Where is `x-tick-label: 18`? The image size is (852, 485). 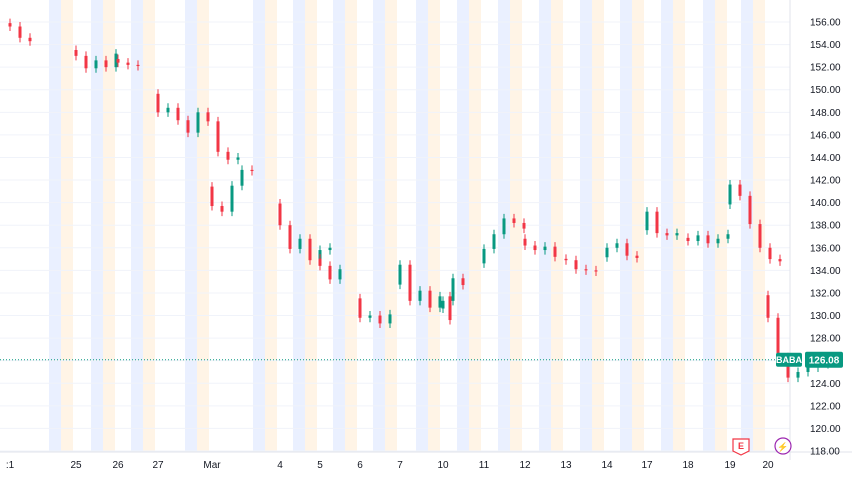 x-tick-label: 18 is located at coordinates (688, 465).